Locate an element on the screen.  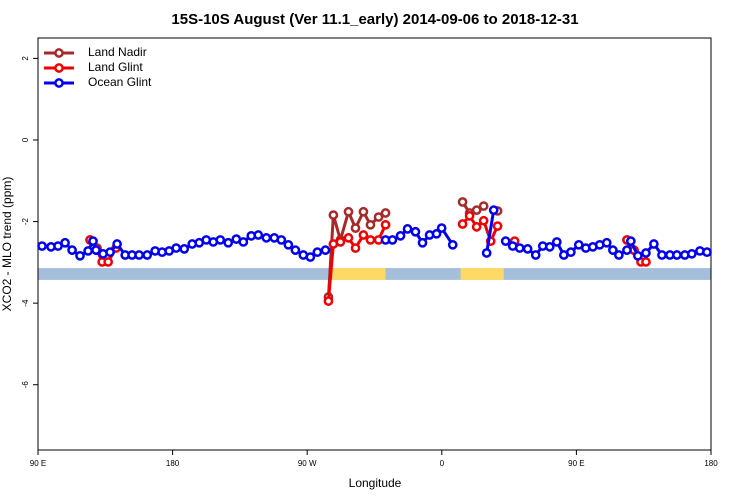
series-line is located at coordinates (490, 231).